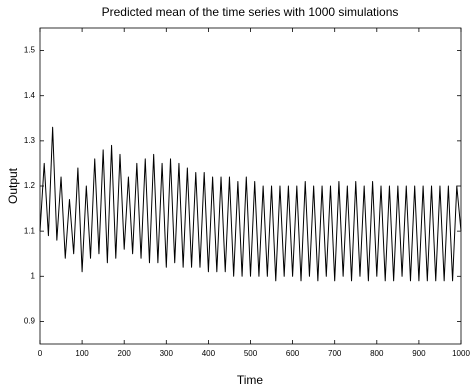 This screenshot has width=470, height=390. What do you see at coordinates (461, 353) in the screenshot?
I see `x-tick-label: 1000` at bounding box center [461, 353].